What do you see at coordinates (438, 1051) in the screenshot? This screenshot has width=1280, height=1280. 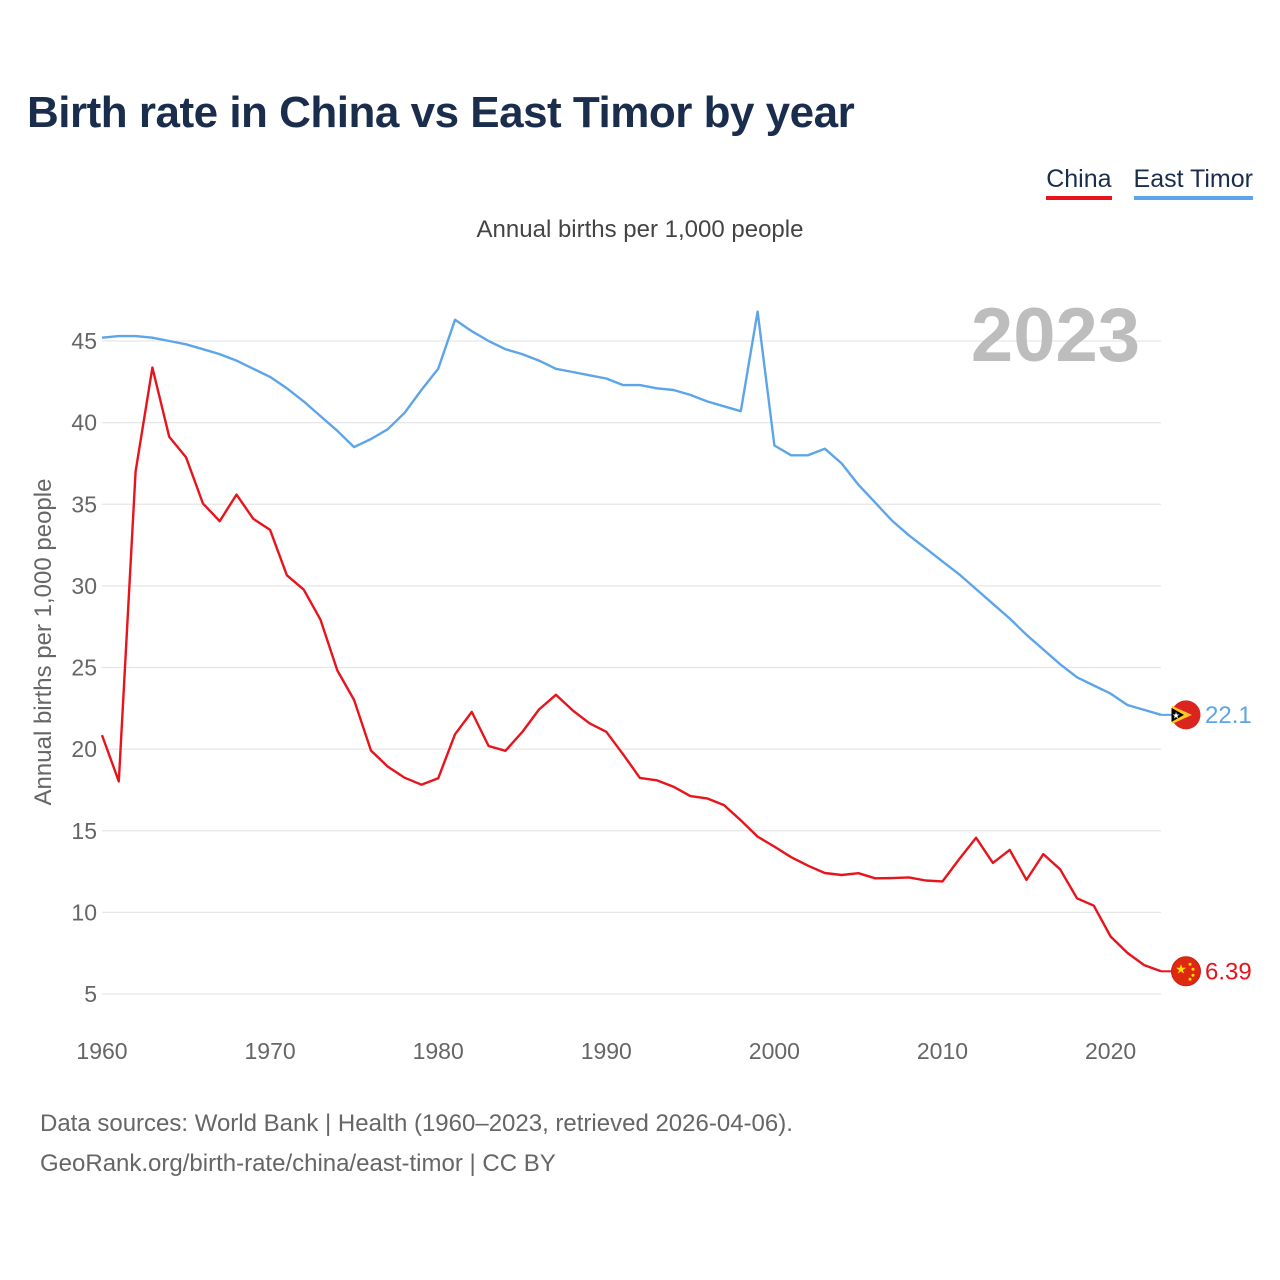 I see `x-tick-label: 1980` at bounding box center [438, 1051].